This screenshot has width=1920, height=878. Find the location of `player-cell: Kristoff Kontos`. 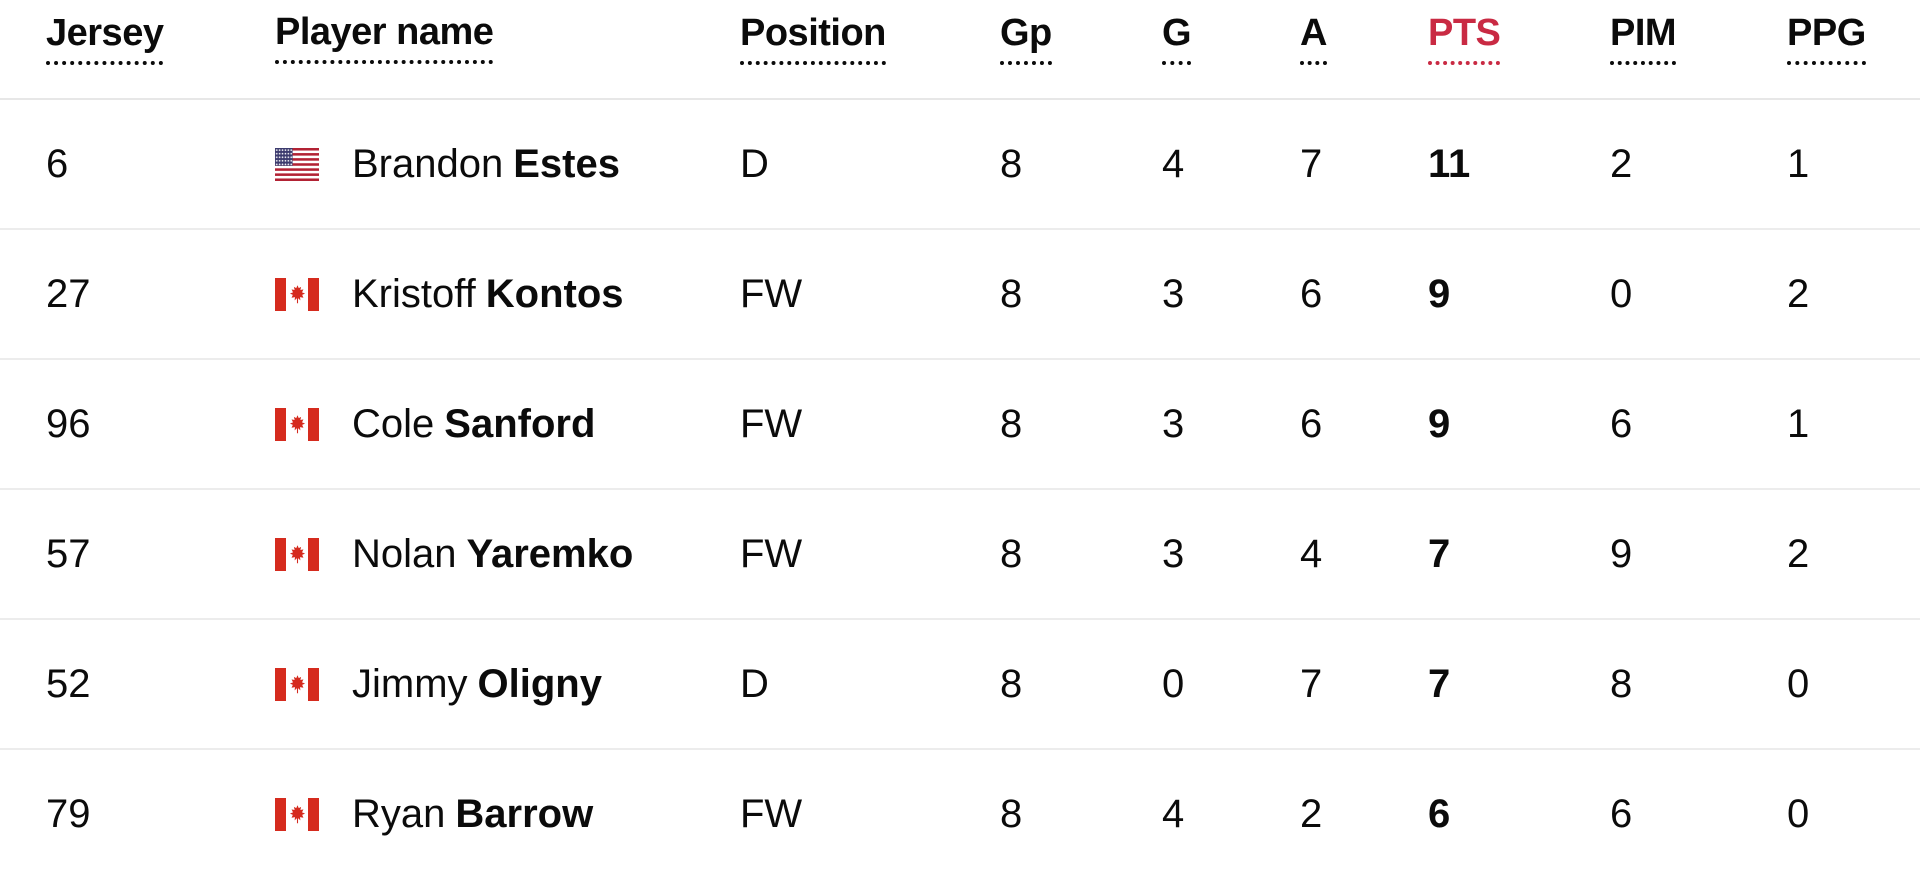

player-cell: Kristoff Kontos is located at coordinates (507, 294).